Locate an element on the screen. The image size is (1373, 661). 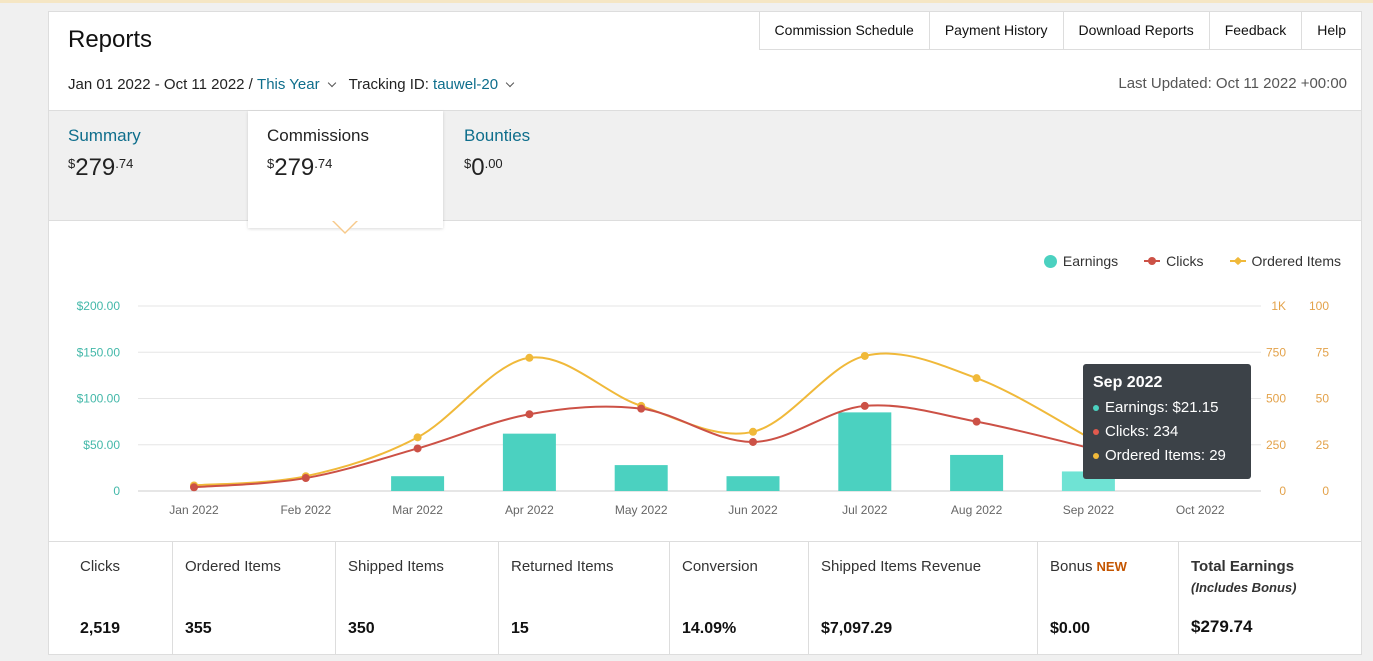
stat-bonus: Bonus NEW $0.00 is located at coordinates (1107, 598).